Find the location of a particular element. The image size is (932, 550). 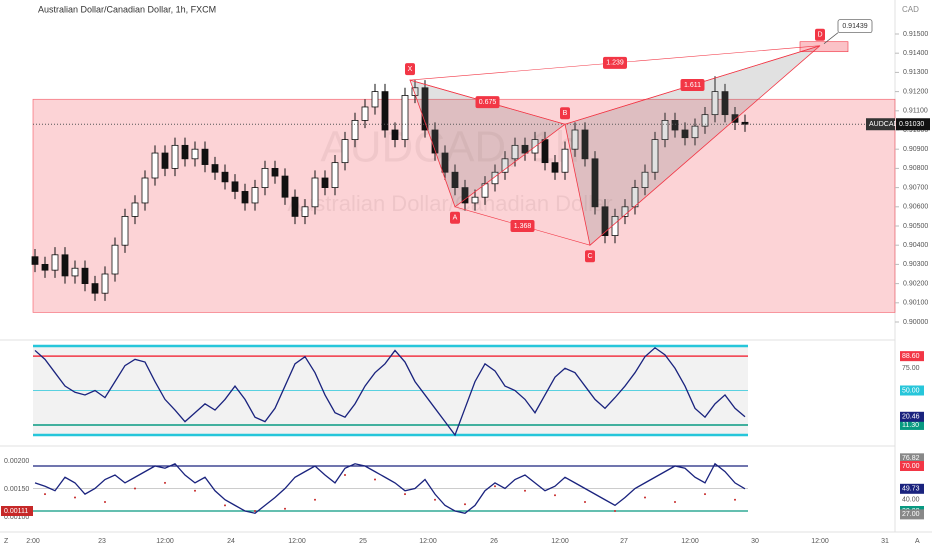

price-tick-label: 0.90000 is located at coordinates (915, 322).